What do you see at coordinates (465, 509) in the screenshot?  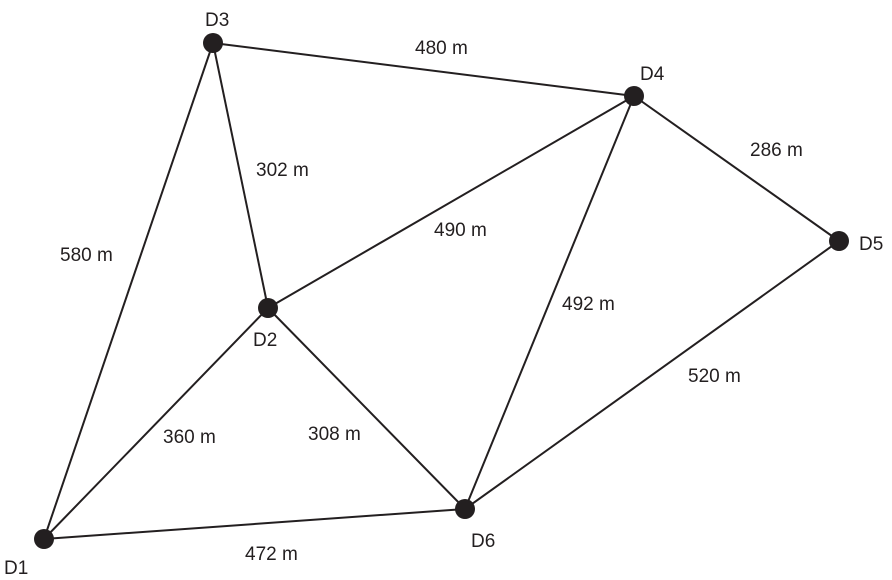 I see `node-d6` at bounding box center [465, 509].